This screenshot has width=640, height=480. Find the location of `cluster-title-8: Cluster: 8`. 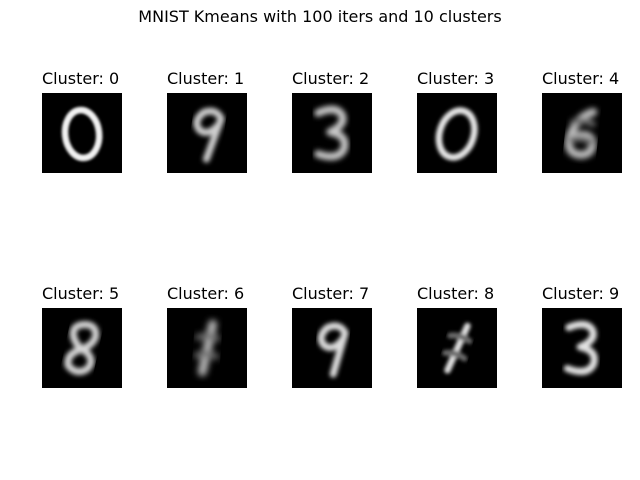

cluster-title-8: Cluster: 8 is located at coordinates (456, 293).